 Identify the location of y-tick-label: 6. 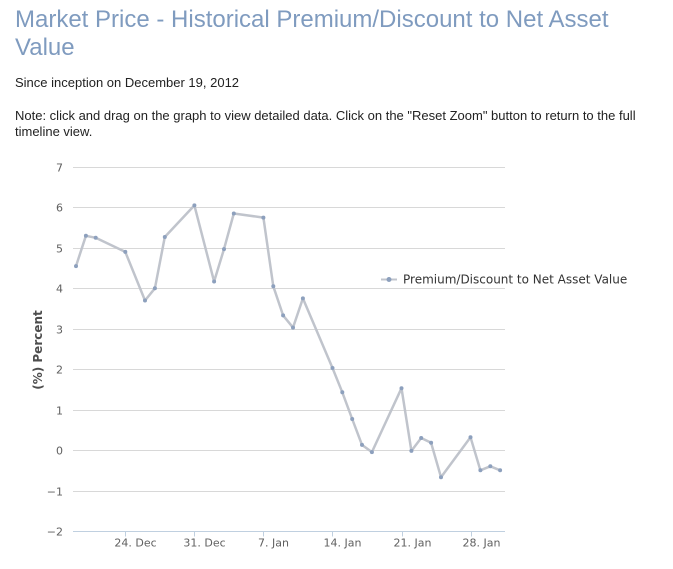
(59, 208).